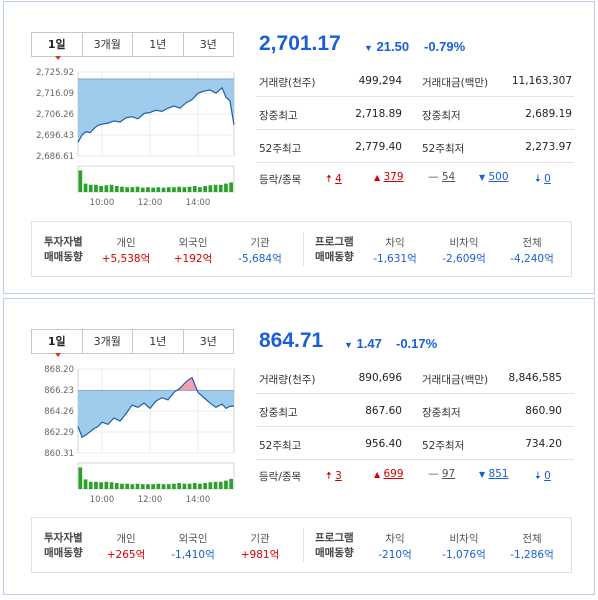 This screenshot has width=598, height=600. I want to click on flat-count: — 97, so click(441, 474).